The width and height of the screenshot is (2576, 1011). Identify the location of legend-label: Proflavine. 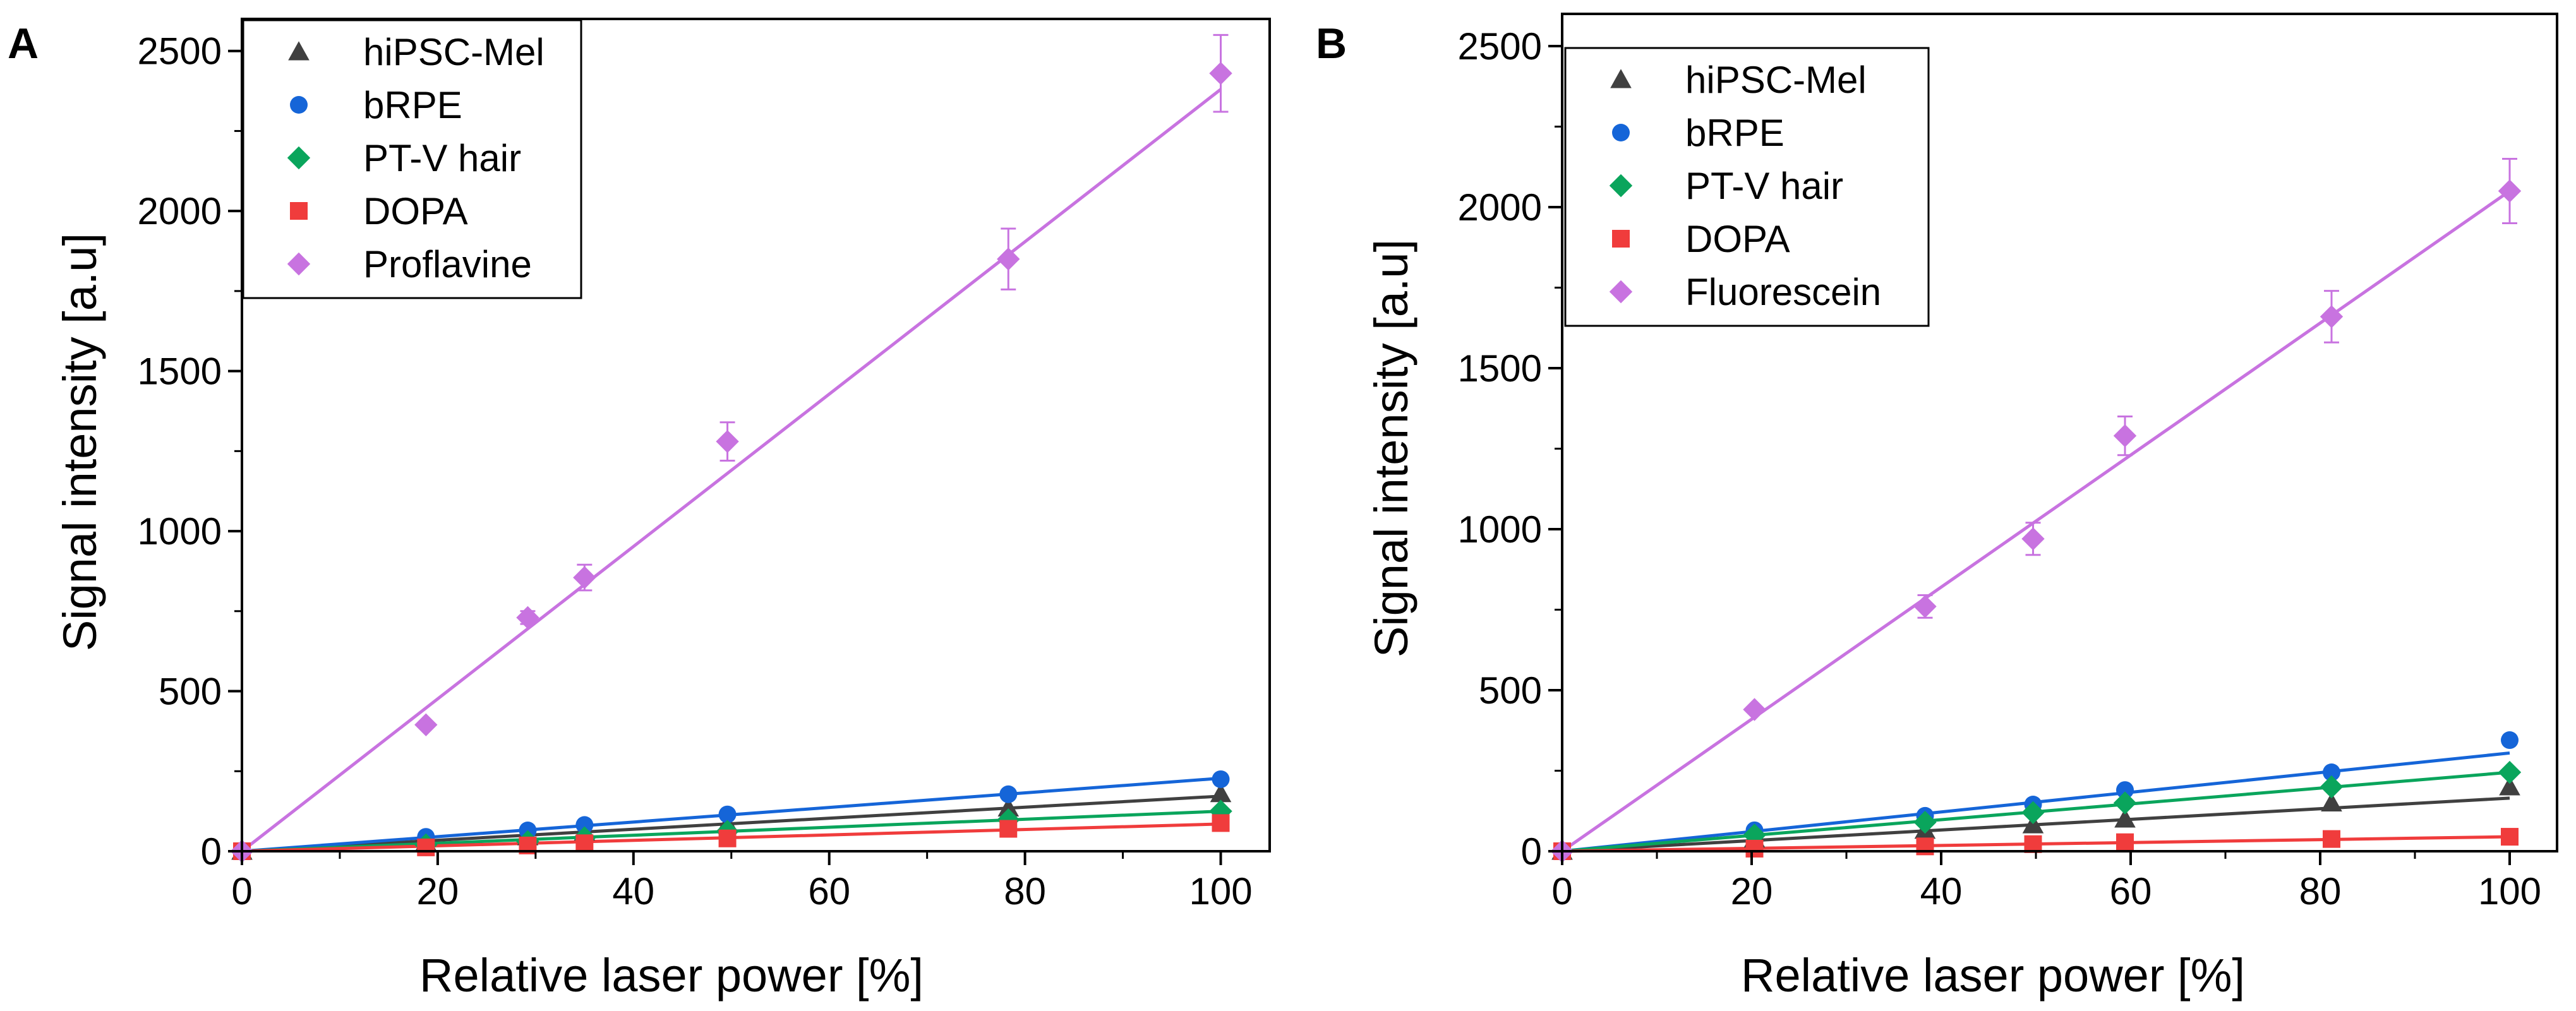
(447, 264).